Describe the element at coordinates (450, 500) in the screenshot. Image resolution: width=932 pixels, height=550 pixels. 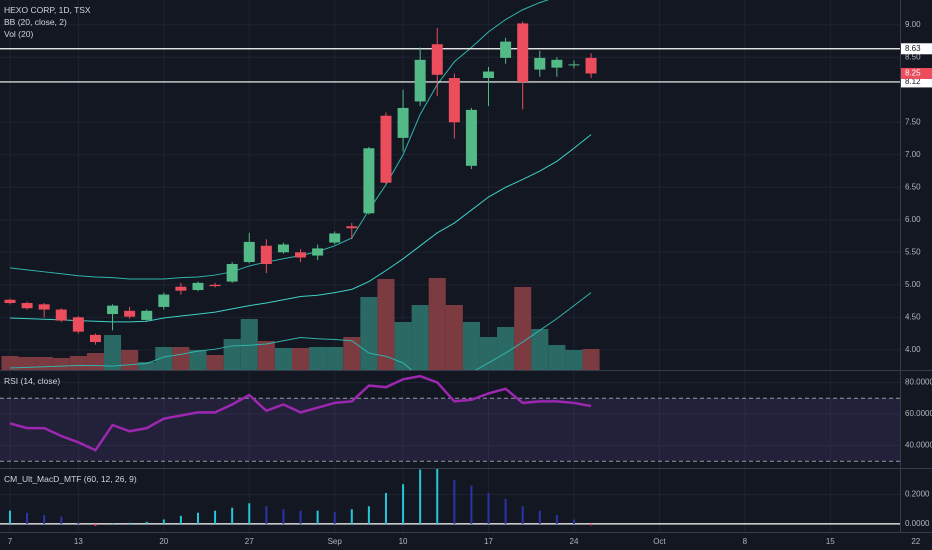
I see `pane` at that location.